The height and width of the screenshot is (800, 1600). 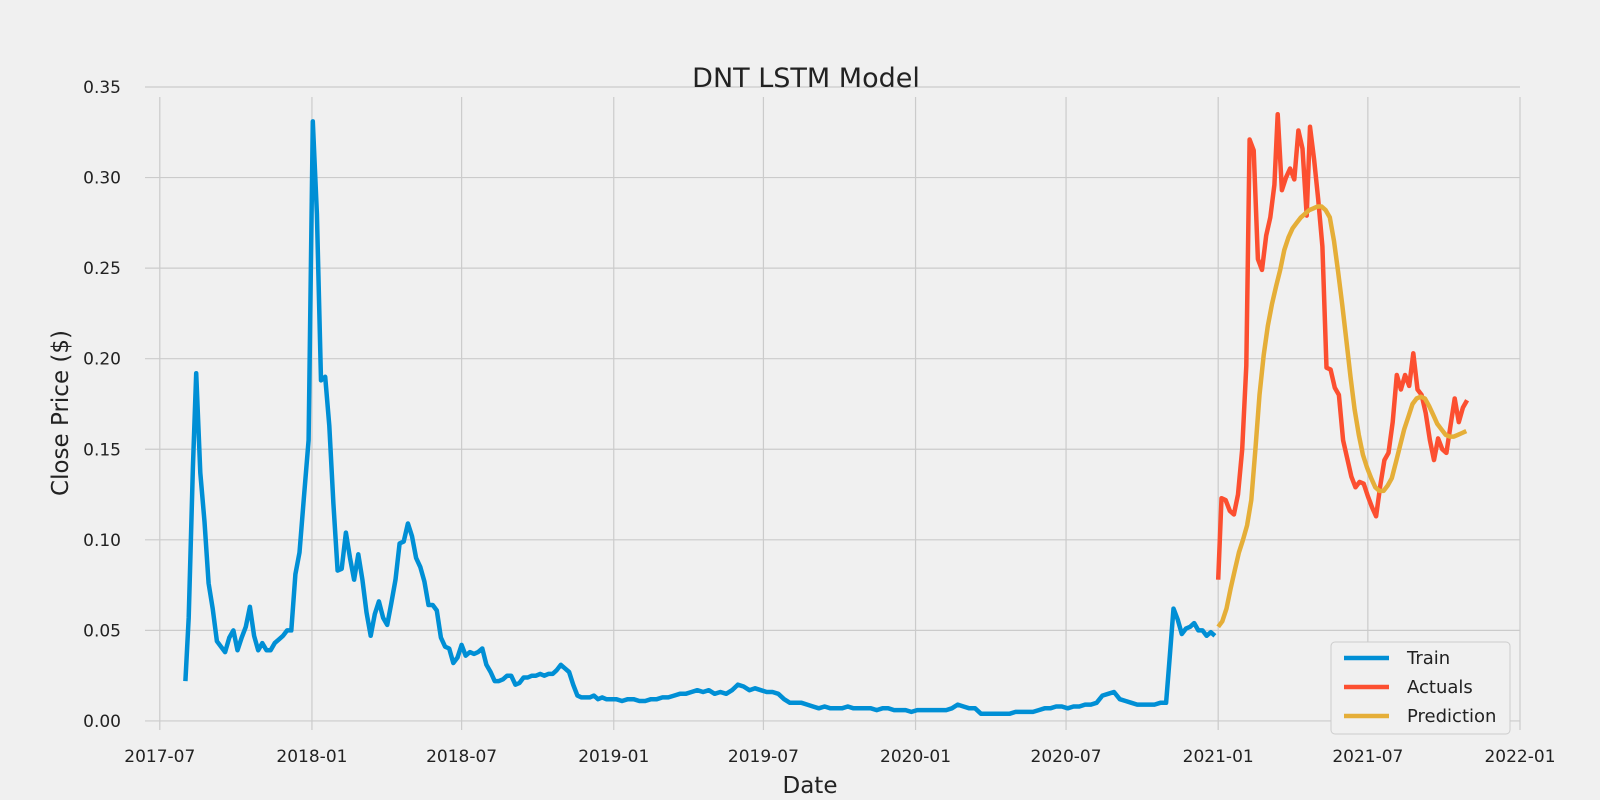 I want to click on chart-title: DNT LSTM Model, so click(x=806, y=78).